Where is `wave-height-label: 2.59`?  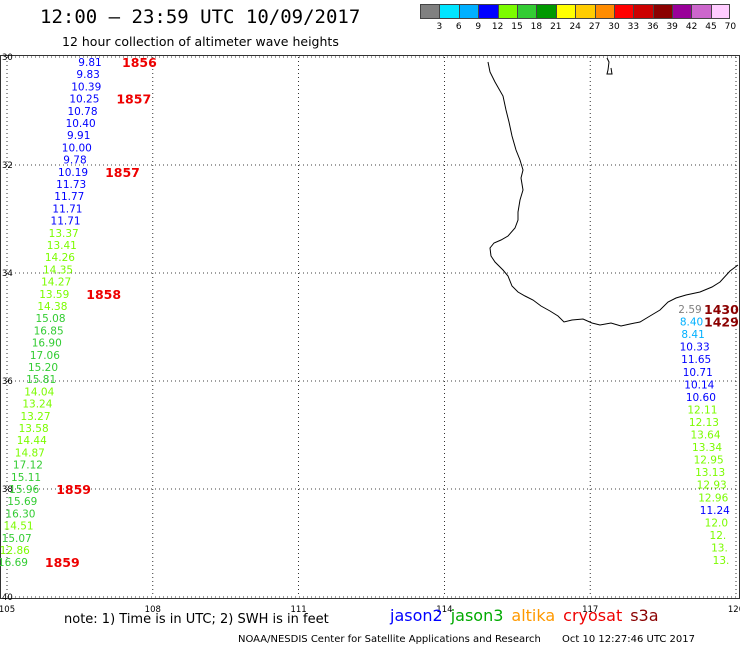 wave-height-label: 2.59 is located at coordinates (689, 310).